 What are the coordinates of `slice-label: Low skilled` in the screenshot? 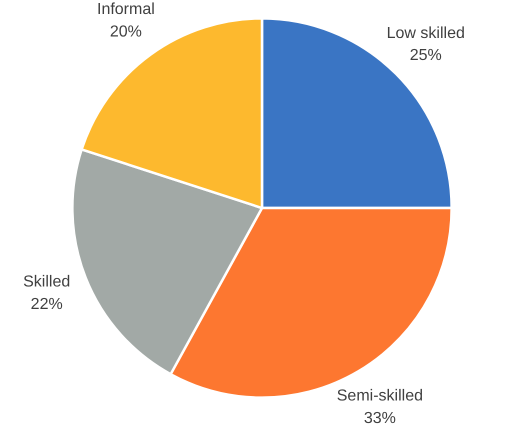 It's located at (425, 33).